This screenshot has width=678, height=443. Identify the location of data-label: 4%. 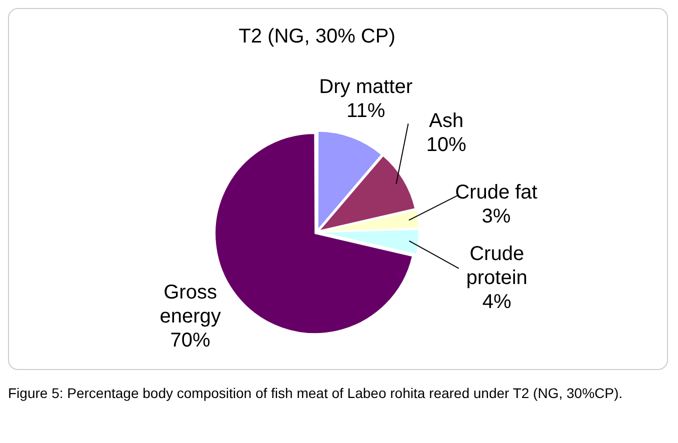
(497, 301).